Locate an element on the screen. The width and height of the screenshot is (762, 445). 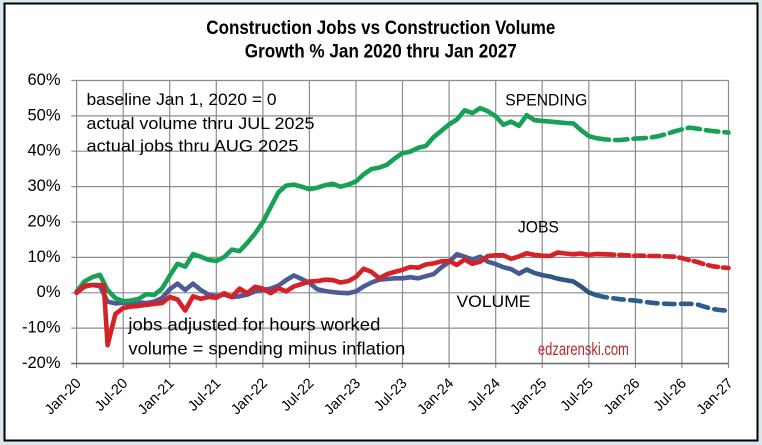
svg-text: -10% is located at coordinates (41, 328).